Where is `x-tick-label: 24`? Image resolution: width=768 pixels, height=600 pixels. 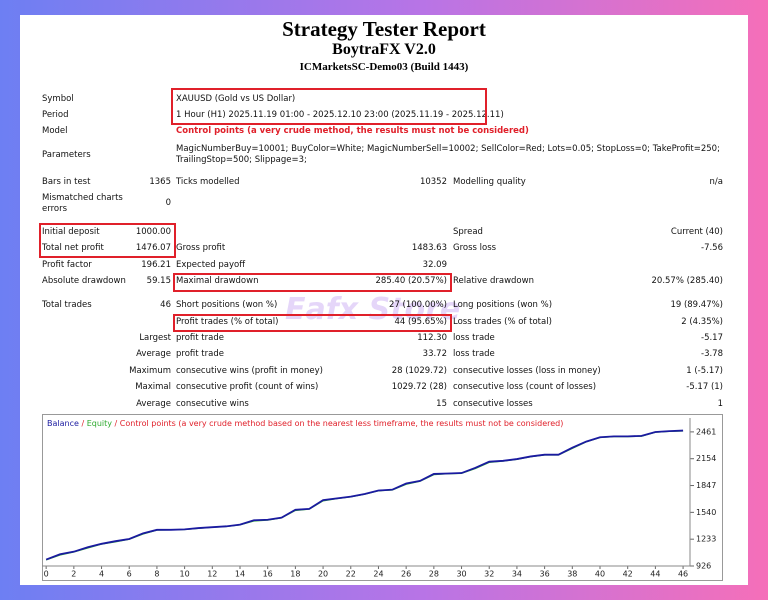 x-tick-label: 24 is located at coordinates (378, 574).